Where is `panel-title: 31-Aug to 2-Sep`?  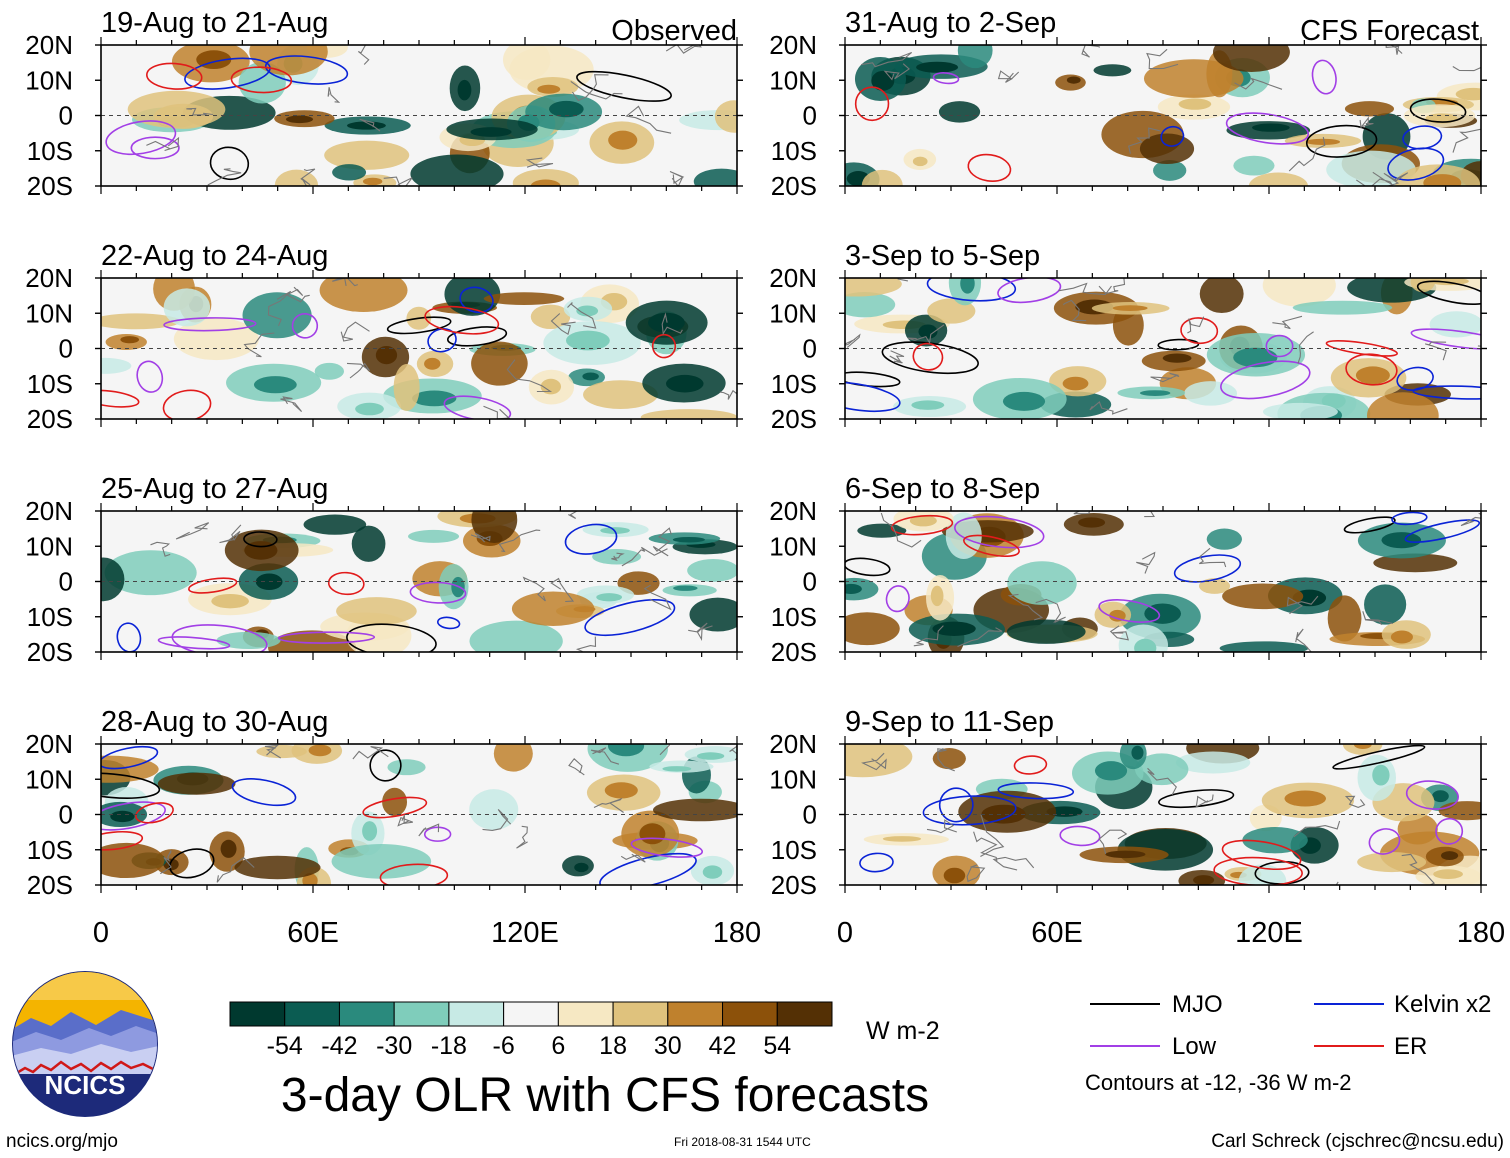 panel-title: 31-Aug to 2-Sep is located at coordinates (950, 23).